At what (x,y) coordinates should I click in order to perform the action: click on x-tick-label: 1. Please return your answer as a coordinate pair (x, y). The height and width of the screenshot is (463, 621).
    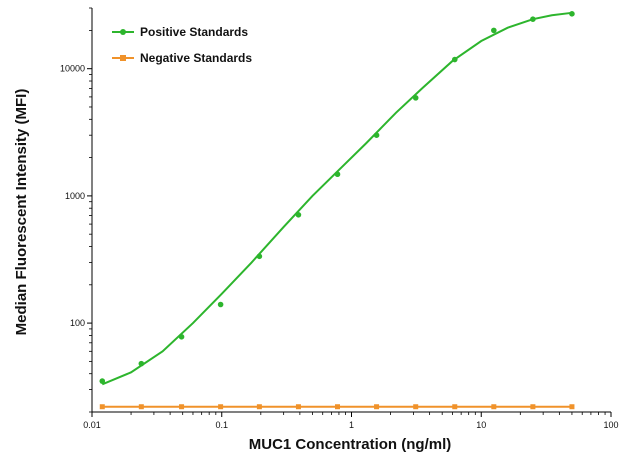
    Looking at the image, I should click on (351, 425).